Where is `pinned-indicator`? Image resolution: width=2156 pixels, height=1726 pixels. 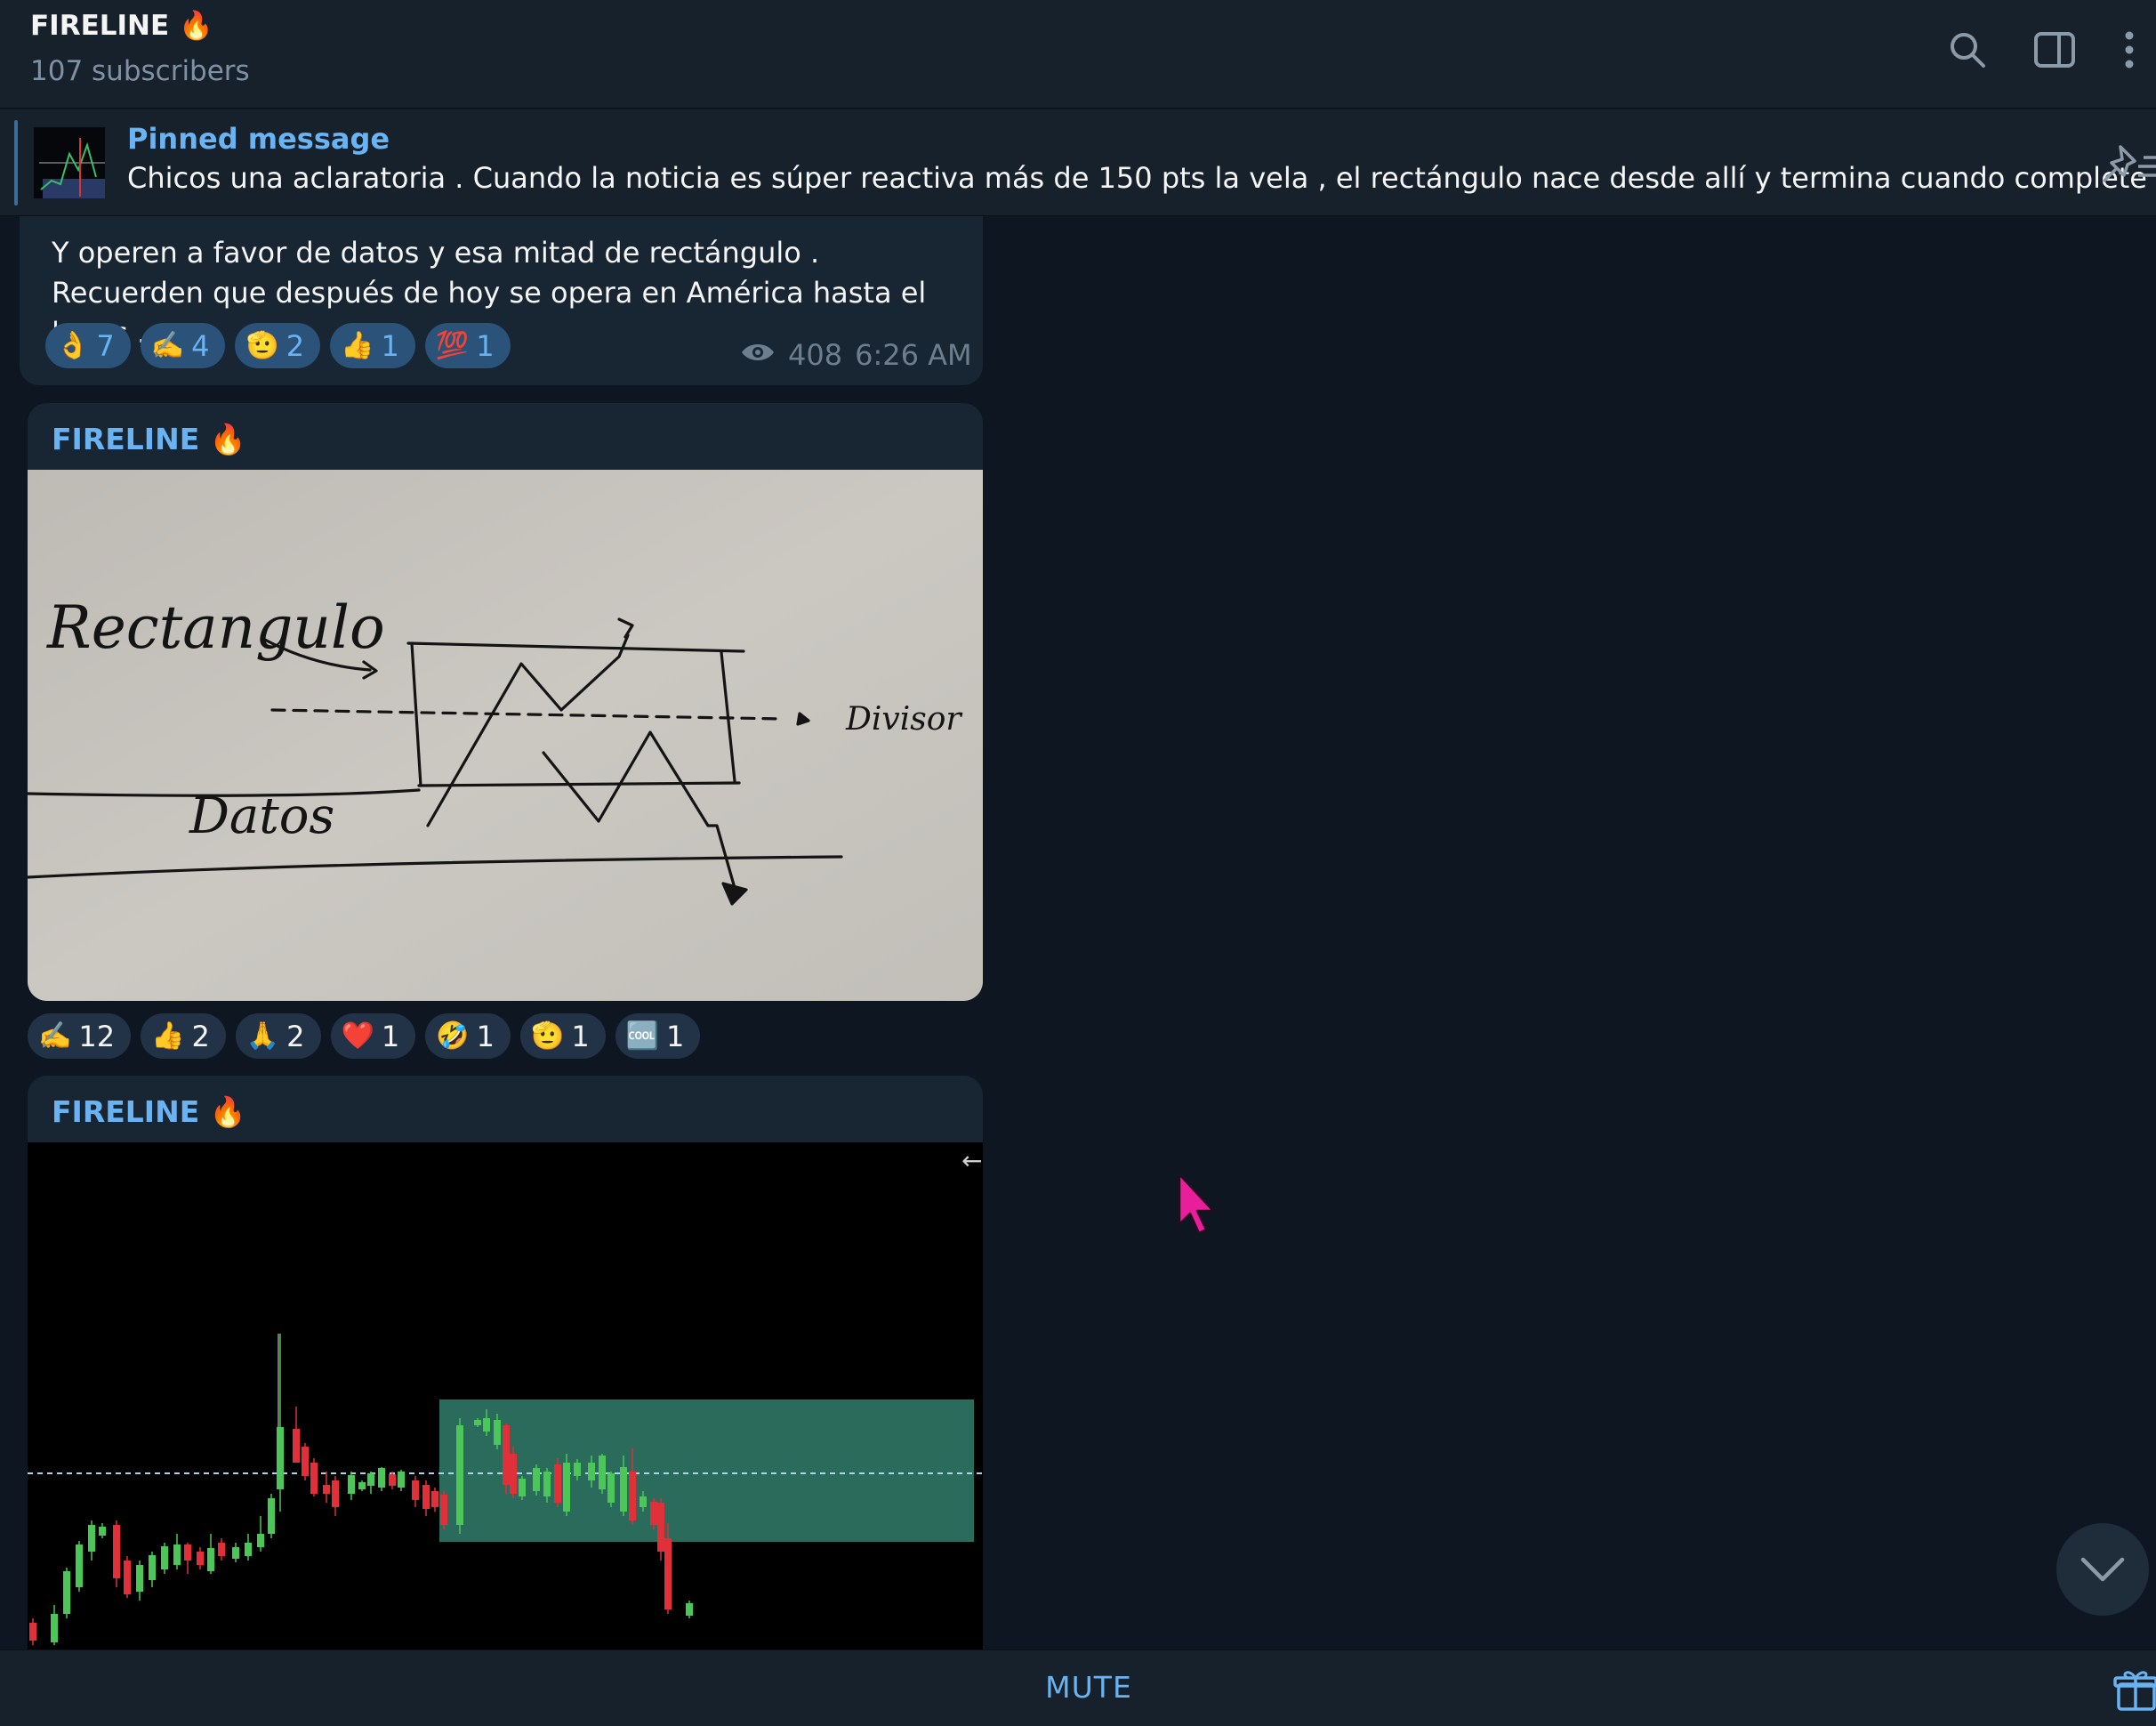
pinned-indicator is located at coordinates (16, 163).